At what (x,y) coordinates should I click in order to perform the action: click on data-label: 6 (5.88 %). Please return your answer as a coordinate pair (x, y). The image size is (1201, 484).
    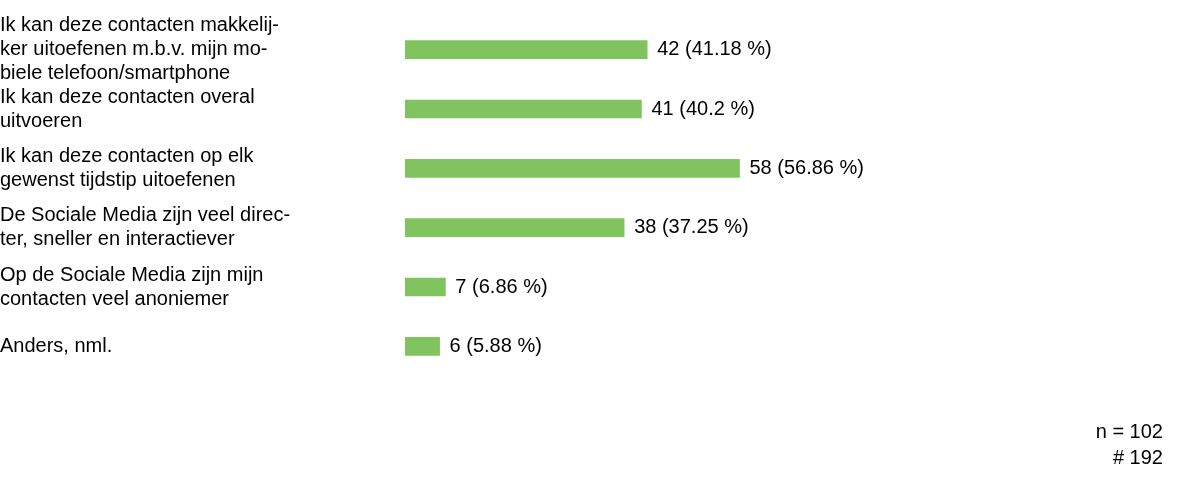
    Looking at the image, I should click on (495, 344).